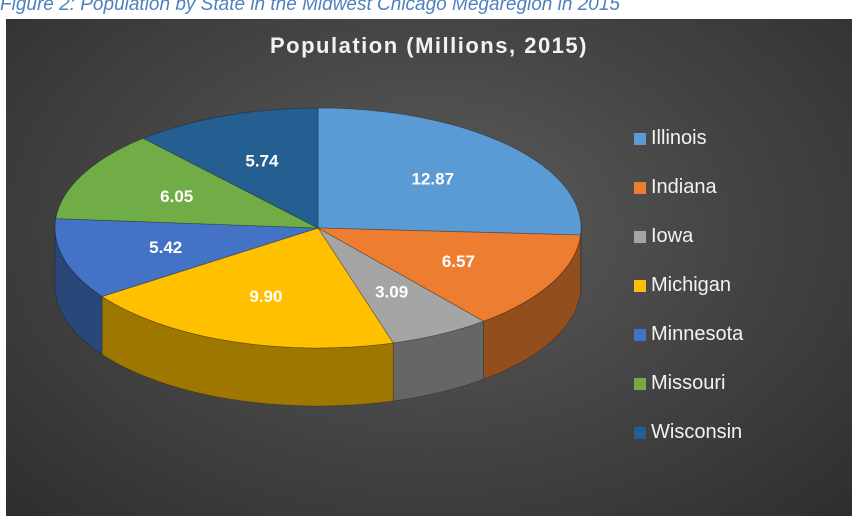  Describe the element at coordinates (672, 236) in the screenshot. I see `legend-label: Iowa` at that location.